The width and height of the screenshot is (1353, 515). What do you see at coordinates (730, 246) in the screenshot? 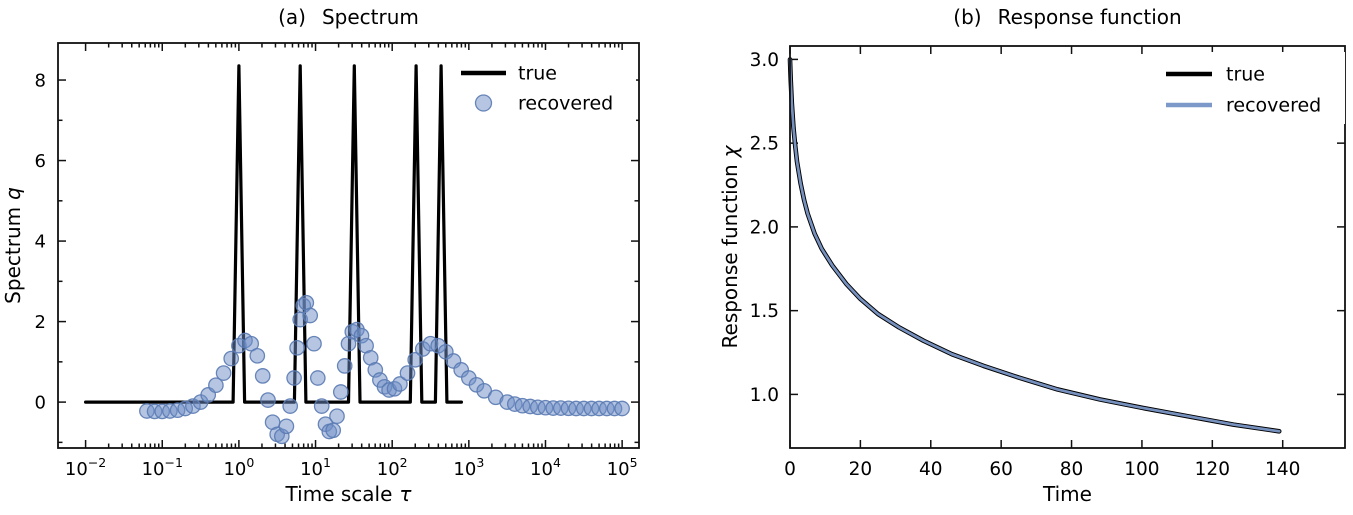
I see `panel-b-ylabel: Response functionχ` at bounding box center [730, 246].